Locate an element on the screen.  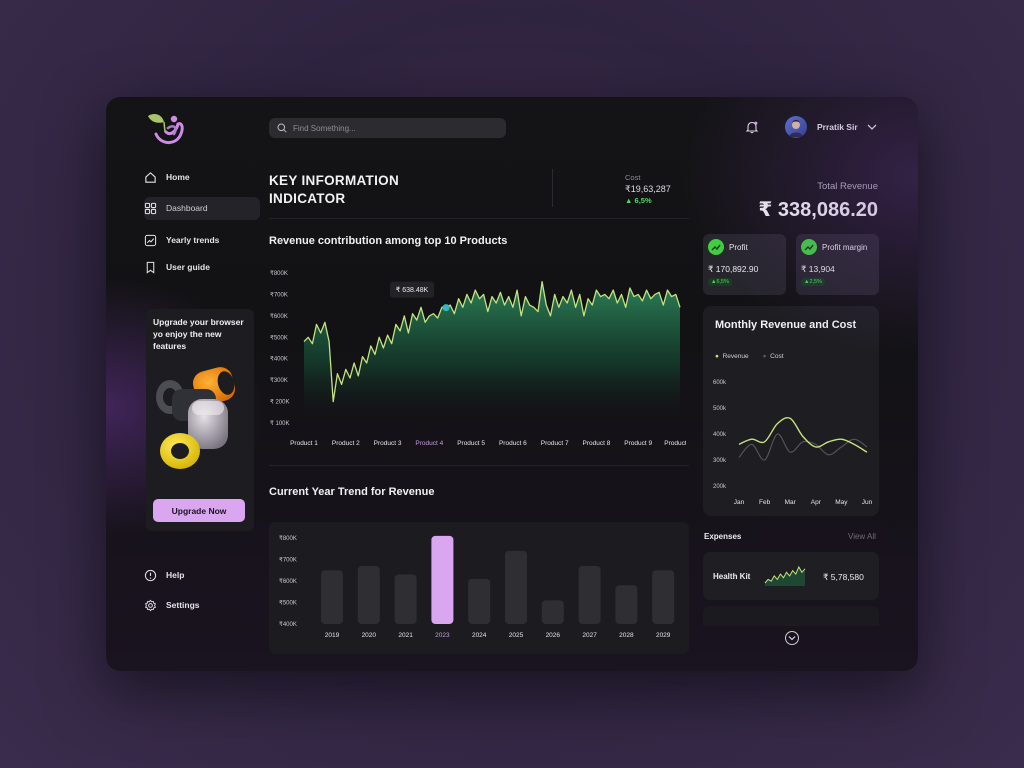
search-bar is located at coordinates (387, 128).